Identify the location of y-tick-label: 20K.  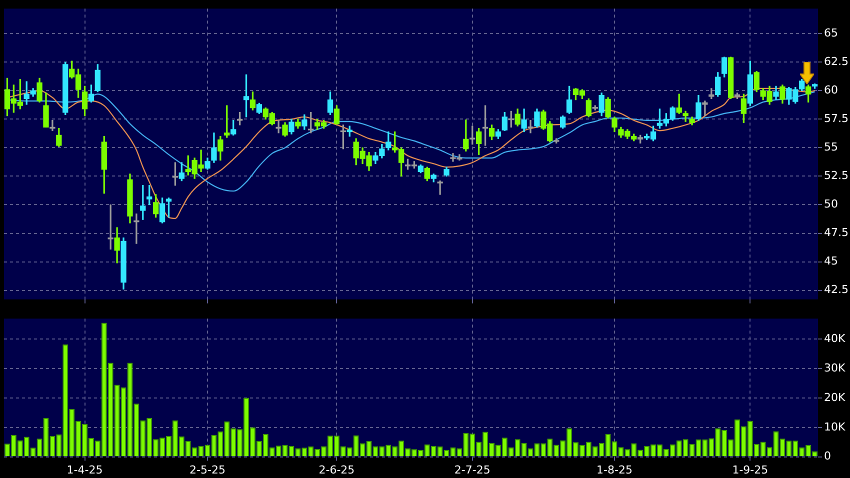
(835, 397).